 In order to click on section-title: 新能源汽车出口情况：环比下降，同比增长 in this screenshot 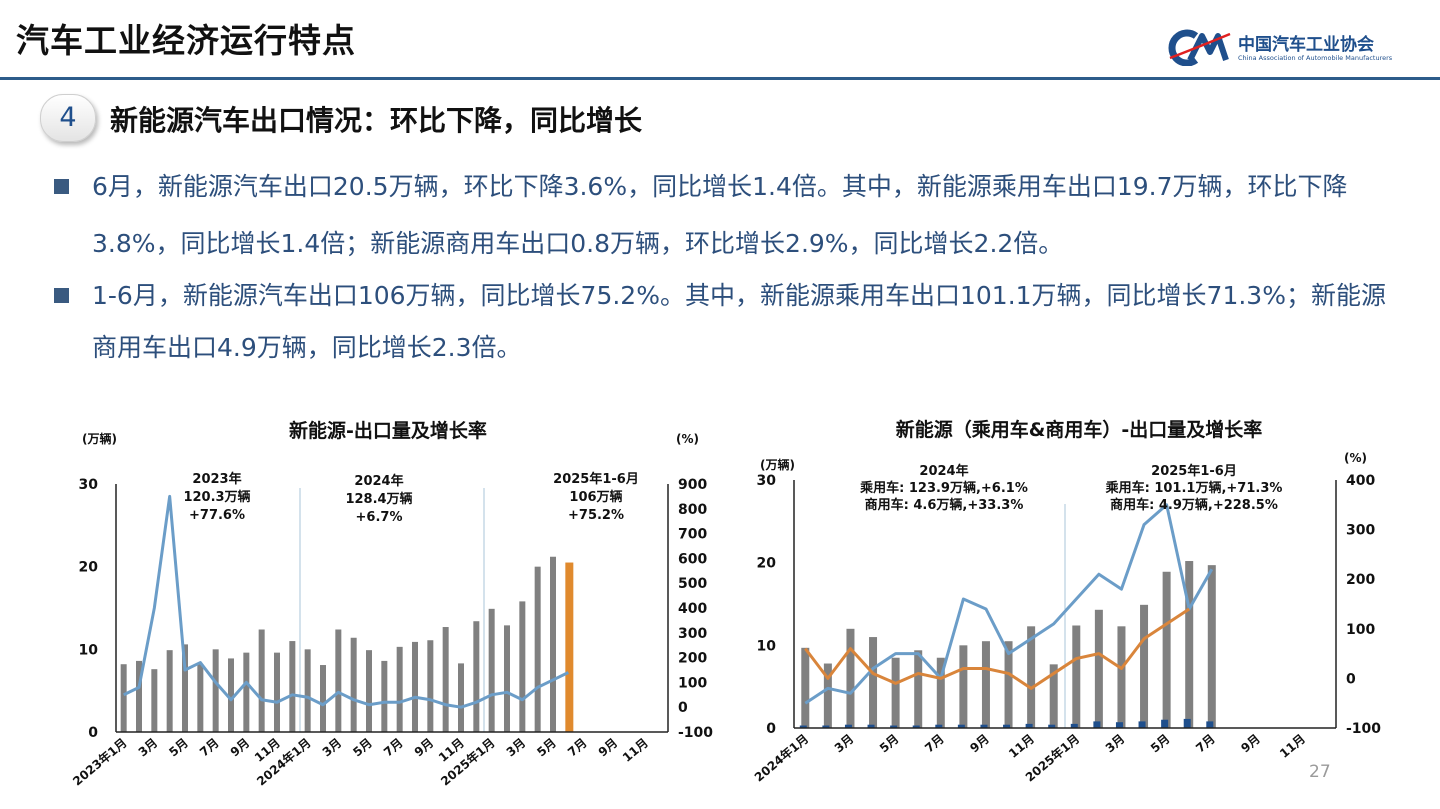, I will do `click(376, 120)`.